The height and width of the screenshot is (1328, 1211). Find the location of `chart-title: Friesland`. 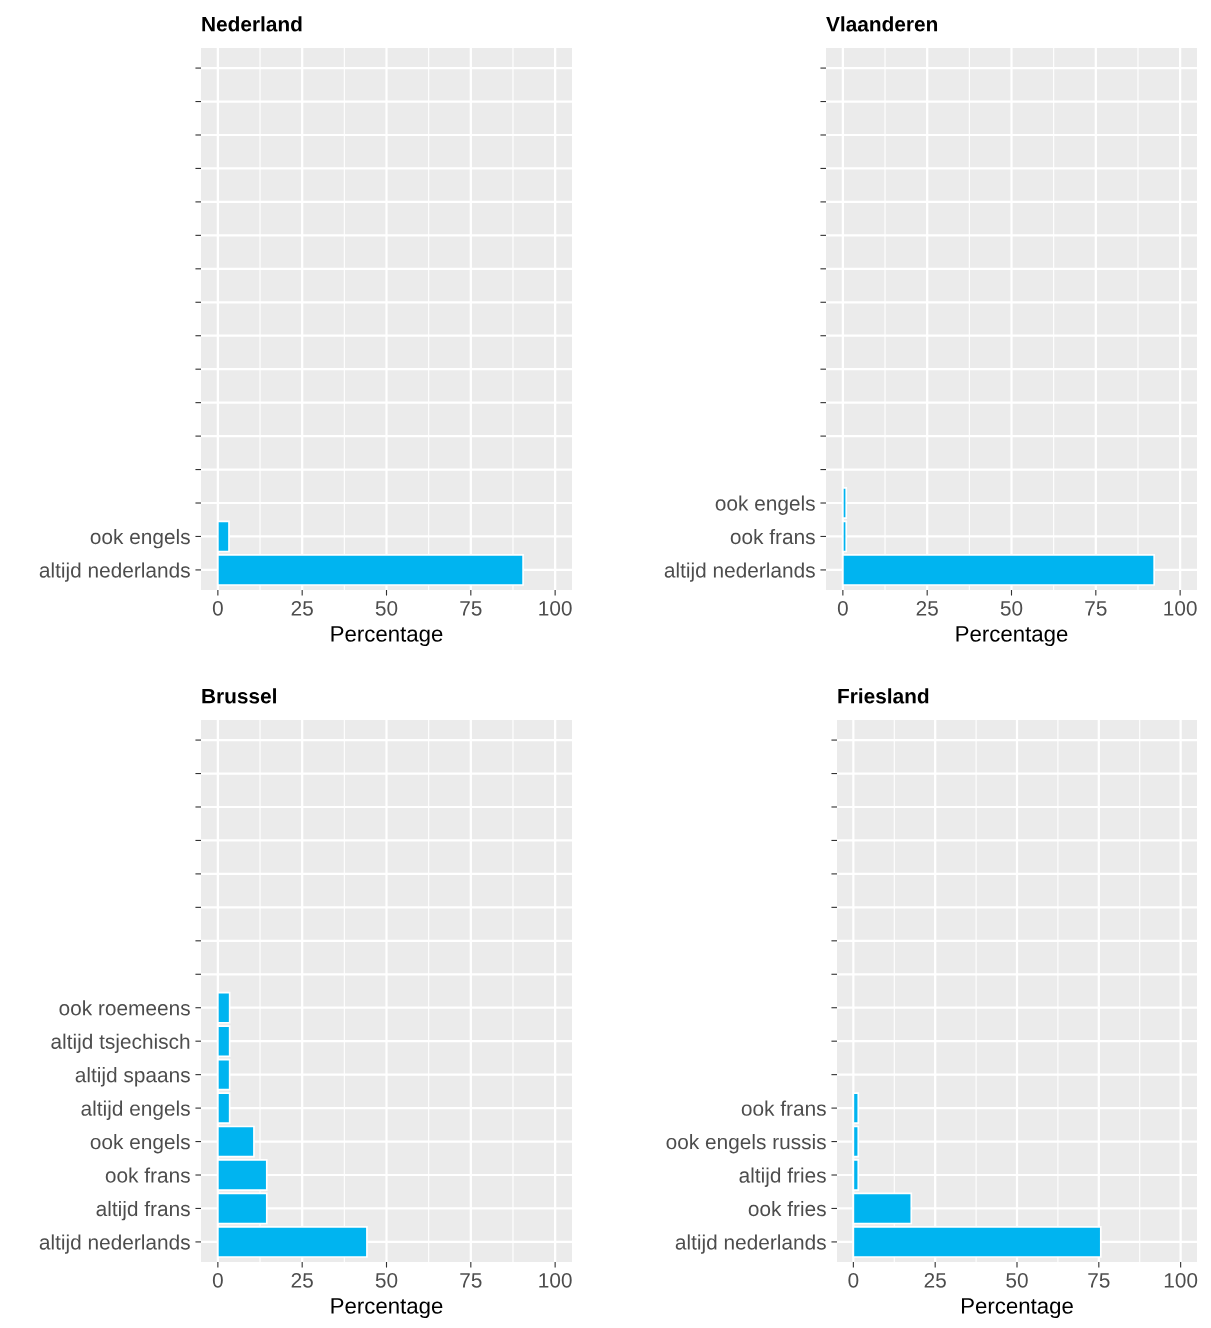

chart-title: Friesland is located at coordinates (883, 696).